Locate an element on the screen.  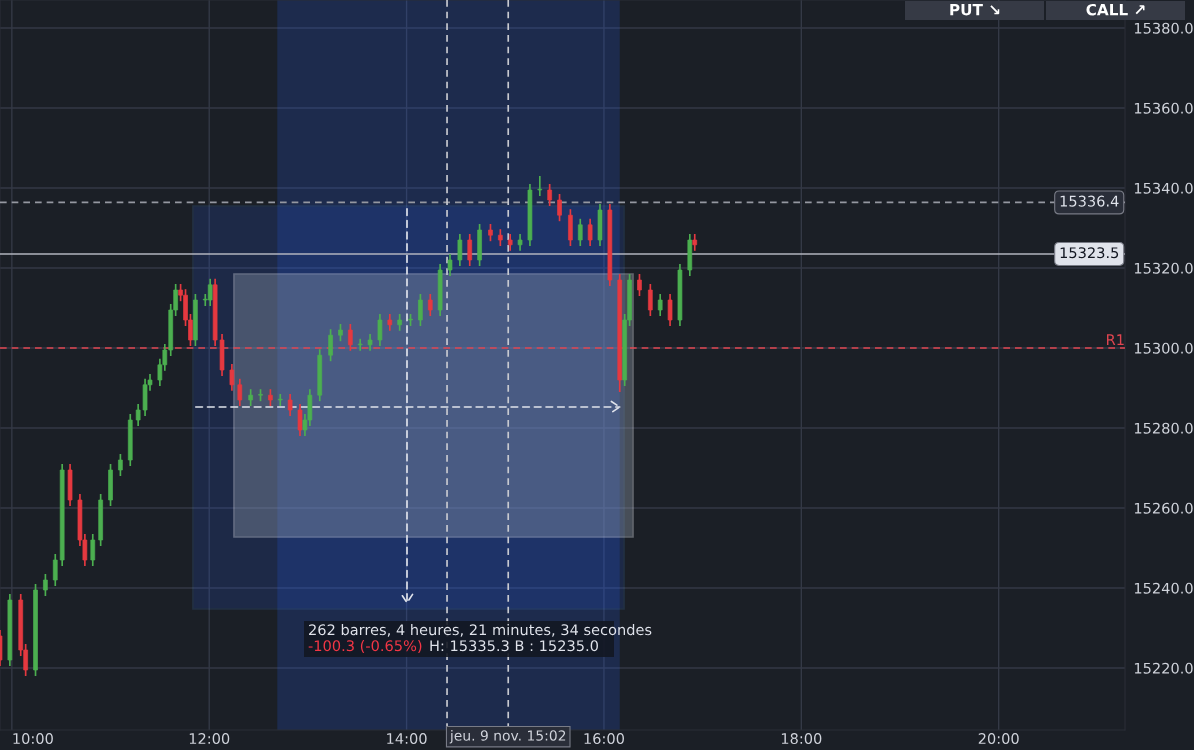
annotation: H: 15335.3 B : 15235.0 is located at coordinates (514, 646).